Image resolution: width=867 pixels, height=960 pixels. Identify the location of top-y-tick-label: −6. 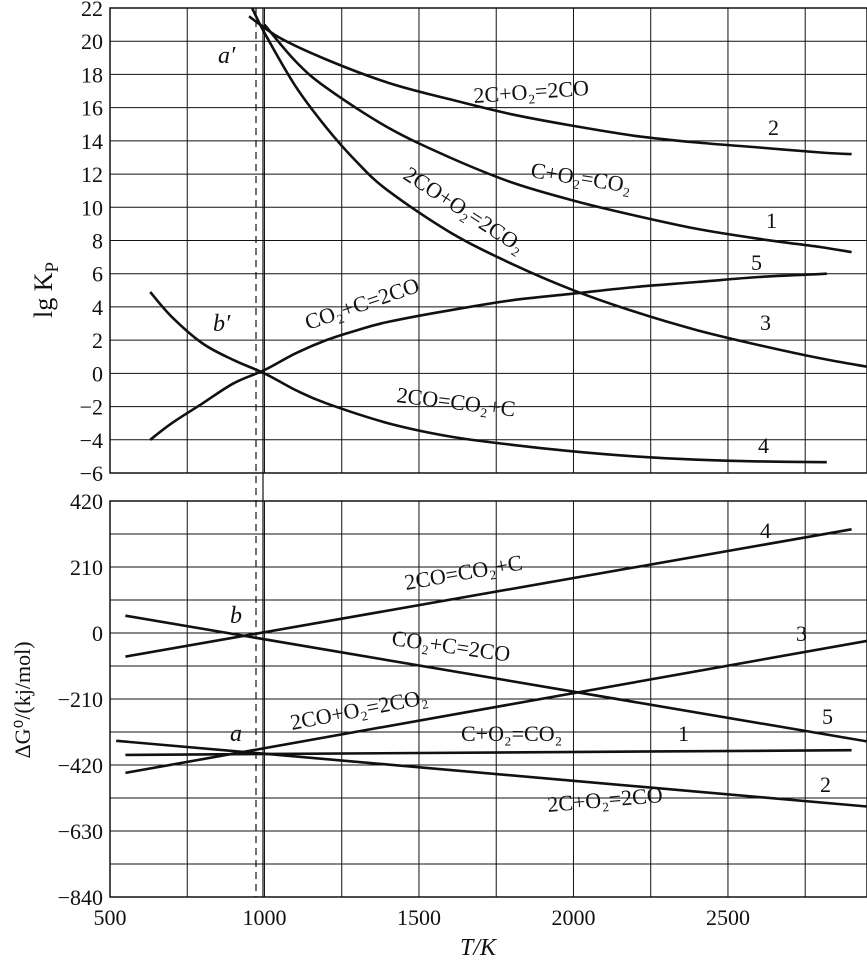
(91, 473).